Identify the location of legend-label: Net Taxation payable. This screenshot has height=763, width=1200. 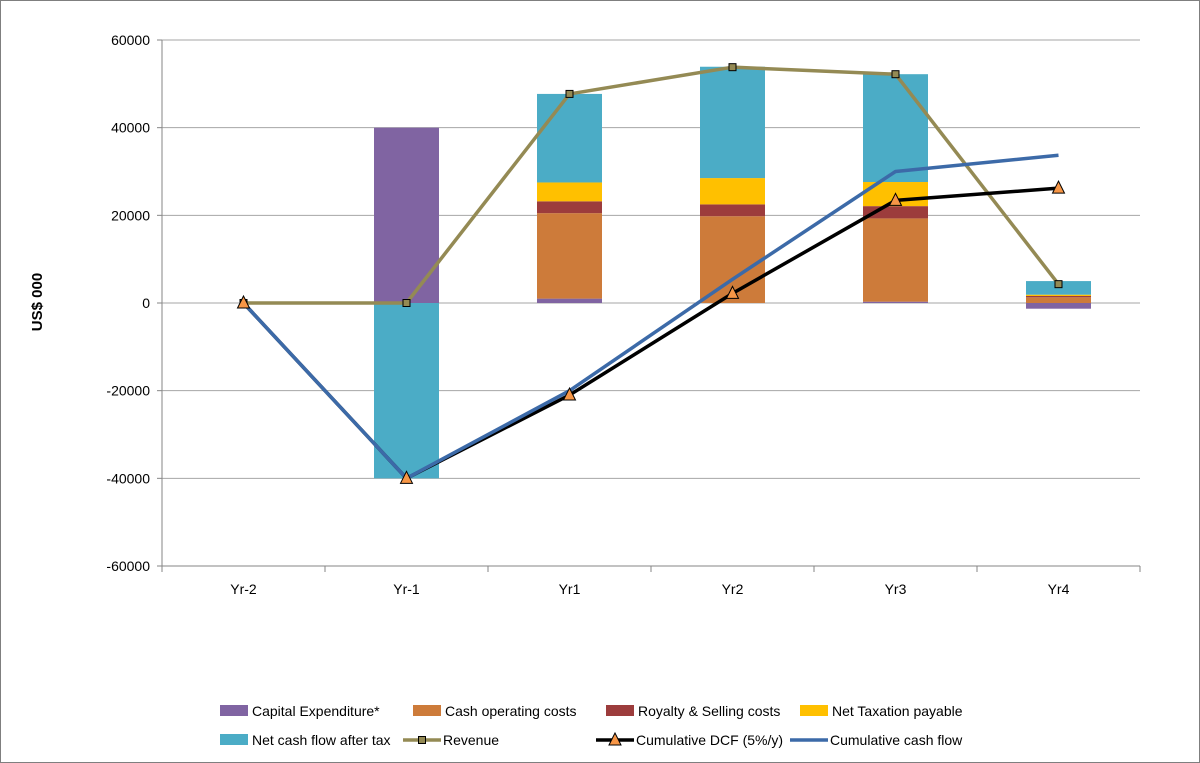
(897, 711).